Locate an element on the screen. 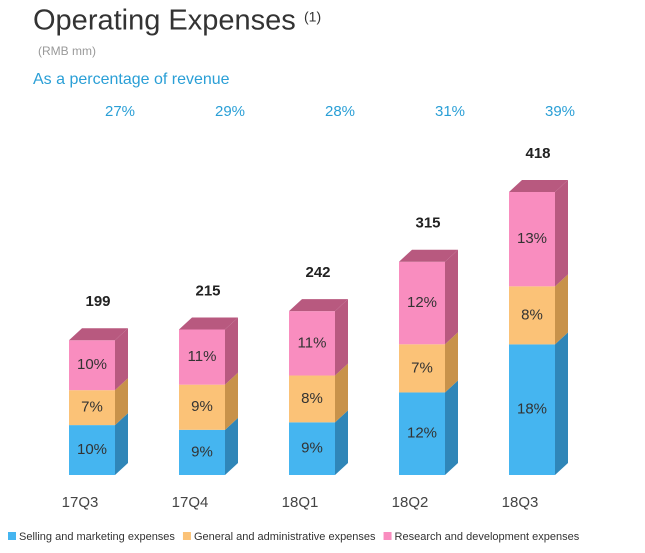  revenue-pct: 39% is located at coordinates (560, 111).